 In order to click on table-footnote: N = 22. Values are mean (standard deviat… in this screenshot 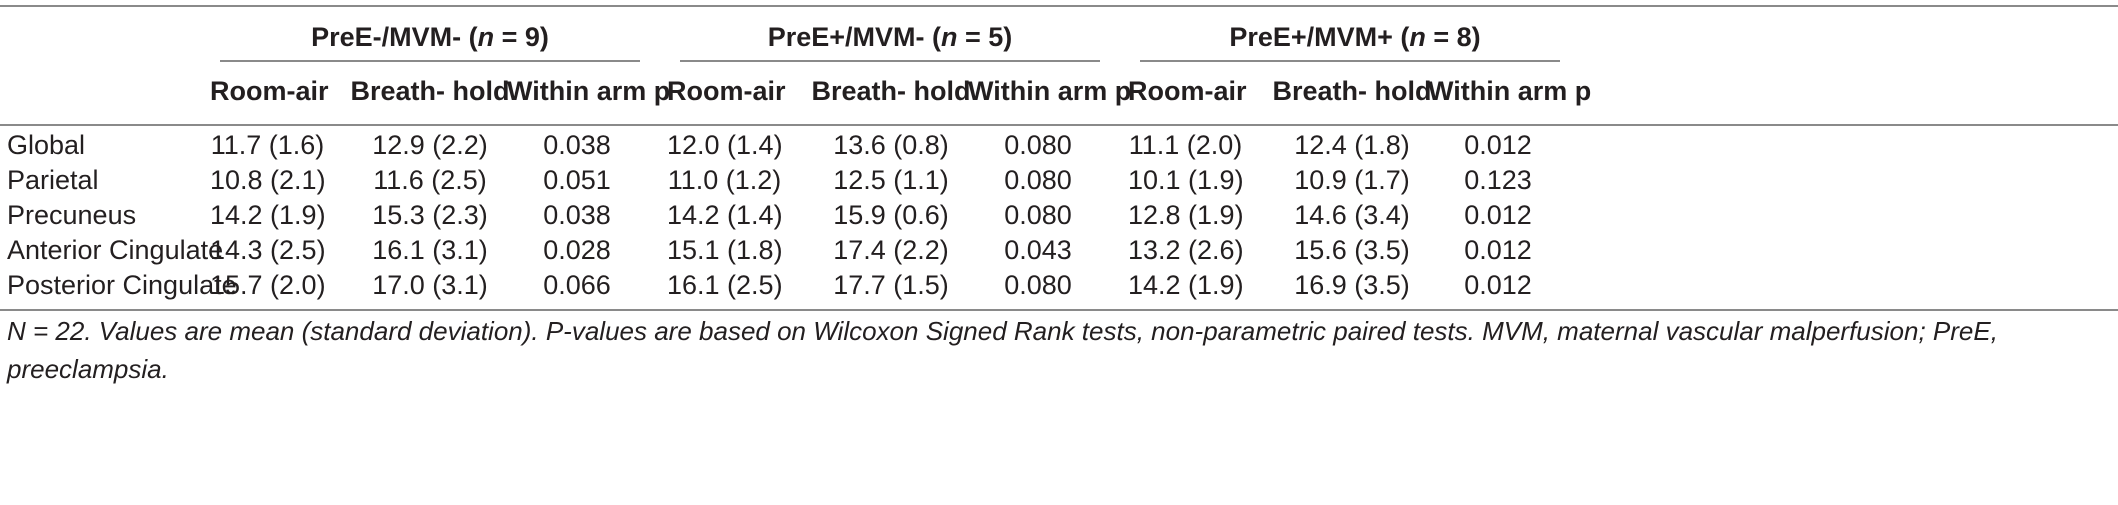, I will do `click(1002, 350)`.